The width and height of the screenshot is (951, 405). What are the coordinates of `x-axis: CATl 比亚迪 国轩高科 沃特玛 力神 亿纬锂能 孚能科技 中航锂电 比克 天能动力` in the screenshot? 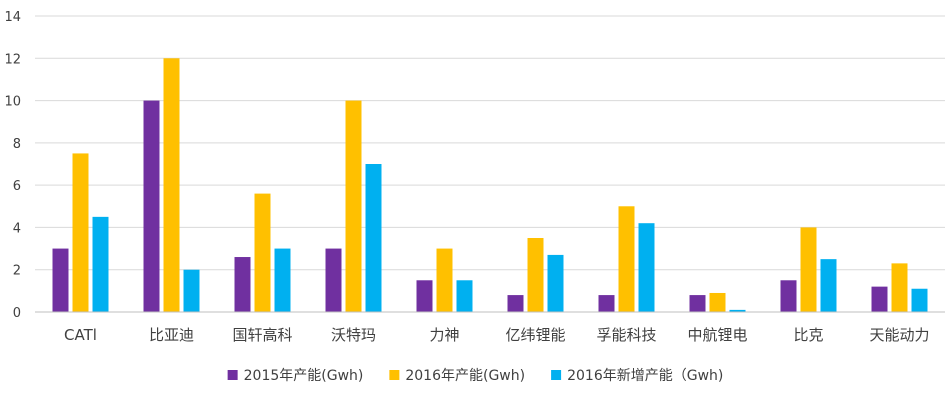 It's located at (490, 328).